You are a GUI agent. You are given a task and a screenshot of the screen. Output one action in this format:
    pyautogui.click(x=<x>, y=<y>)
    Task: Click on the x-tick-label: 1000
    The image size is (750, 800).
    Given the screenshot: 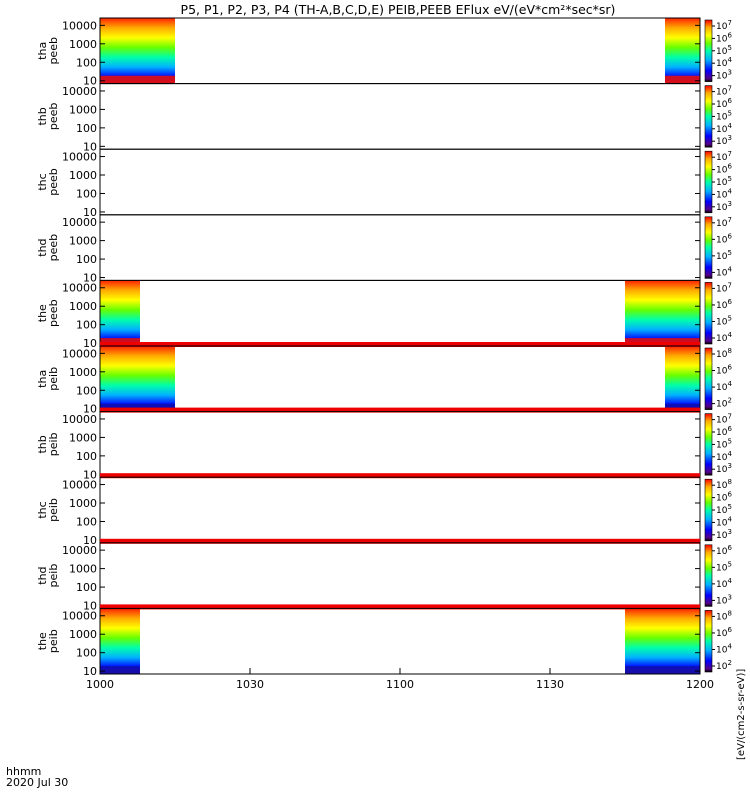 What is the action you would take?
    pyautogui.click(x=100, y=684)
    